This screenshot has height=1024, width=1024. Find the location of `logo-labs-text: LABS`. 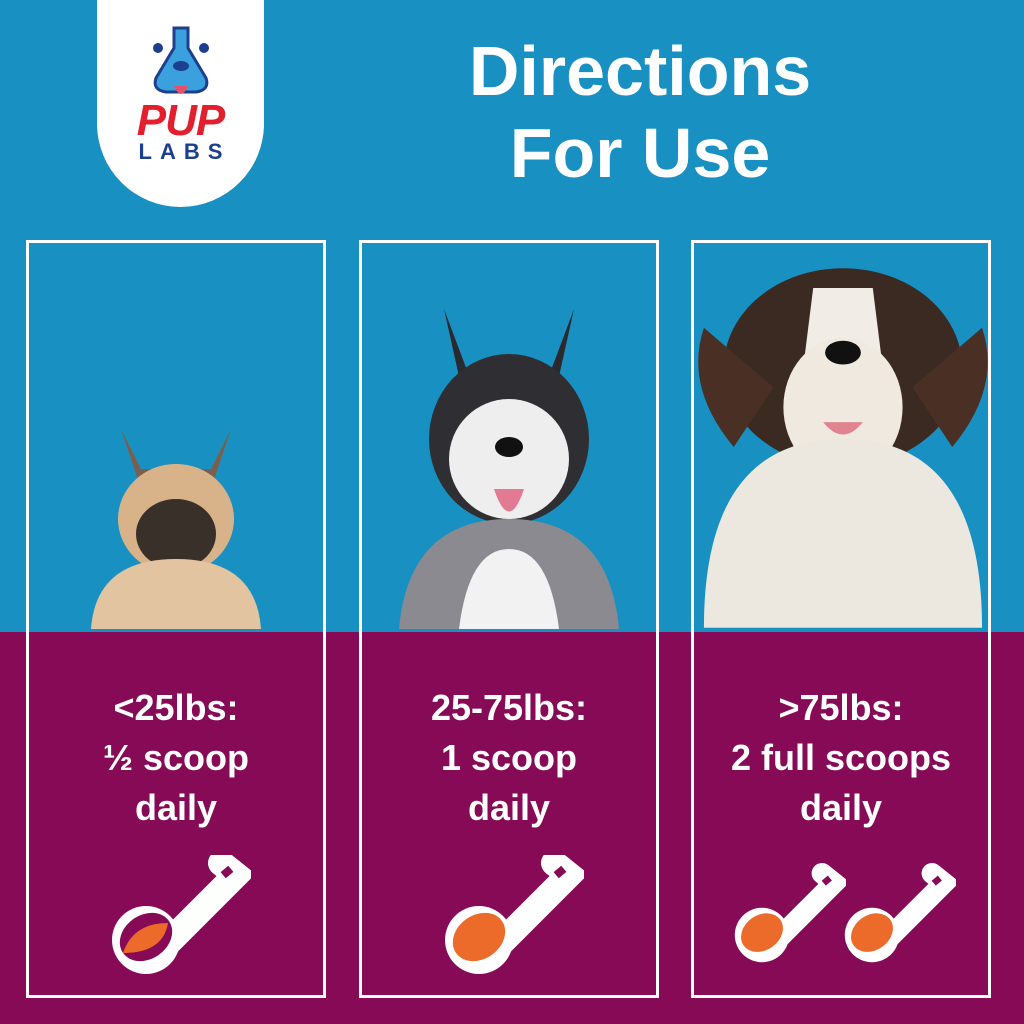

logo-labs-text: LABS is located at coordinates (184, 151).